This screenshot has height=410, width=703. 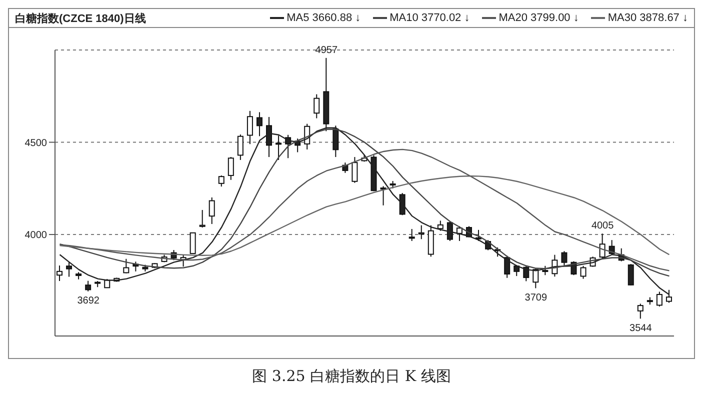 I want to click on annotation: 3709, so click(x=536, y=298).